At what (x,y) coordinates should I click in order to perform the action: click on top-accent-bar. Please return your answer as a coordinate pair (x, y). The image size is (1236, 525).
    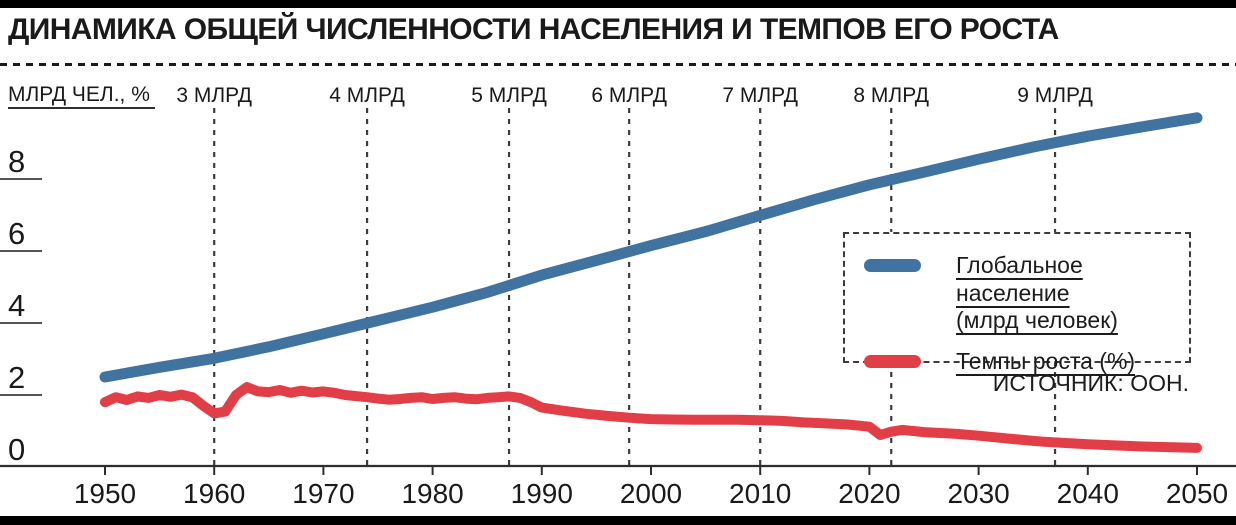
    Looking at the image, I should click on (618, 4).